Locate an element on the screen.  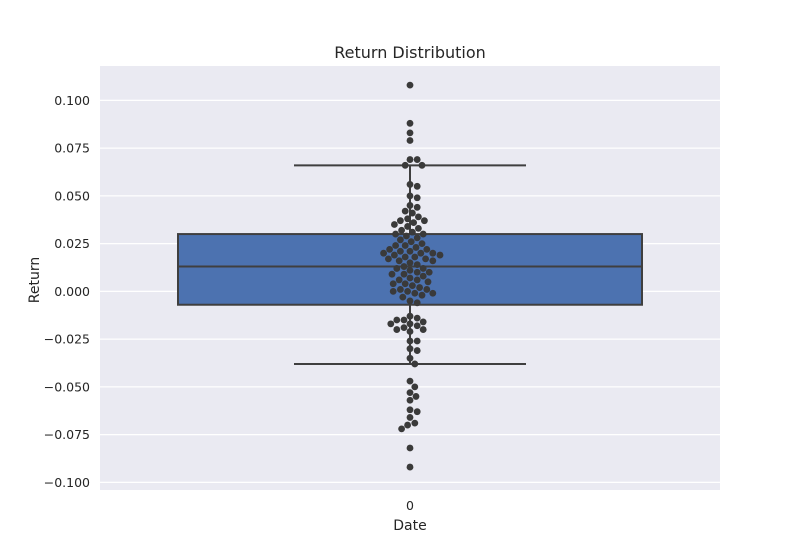
x-tick-label: 0 is located at coordinates (410, 505).